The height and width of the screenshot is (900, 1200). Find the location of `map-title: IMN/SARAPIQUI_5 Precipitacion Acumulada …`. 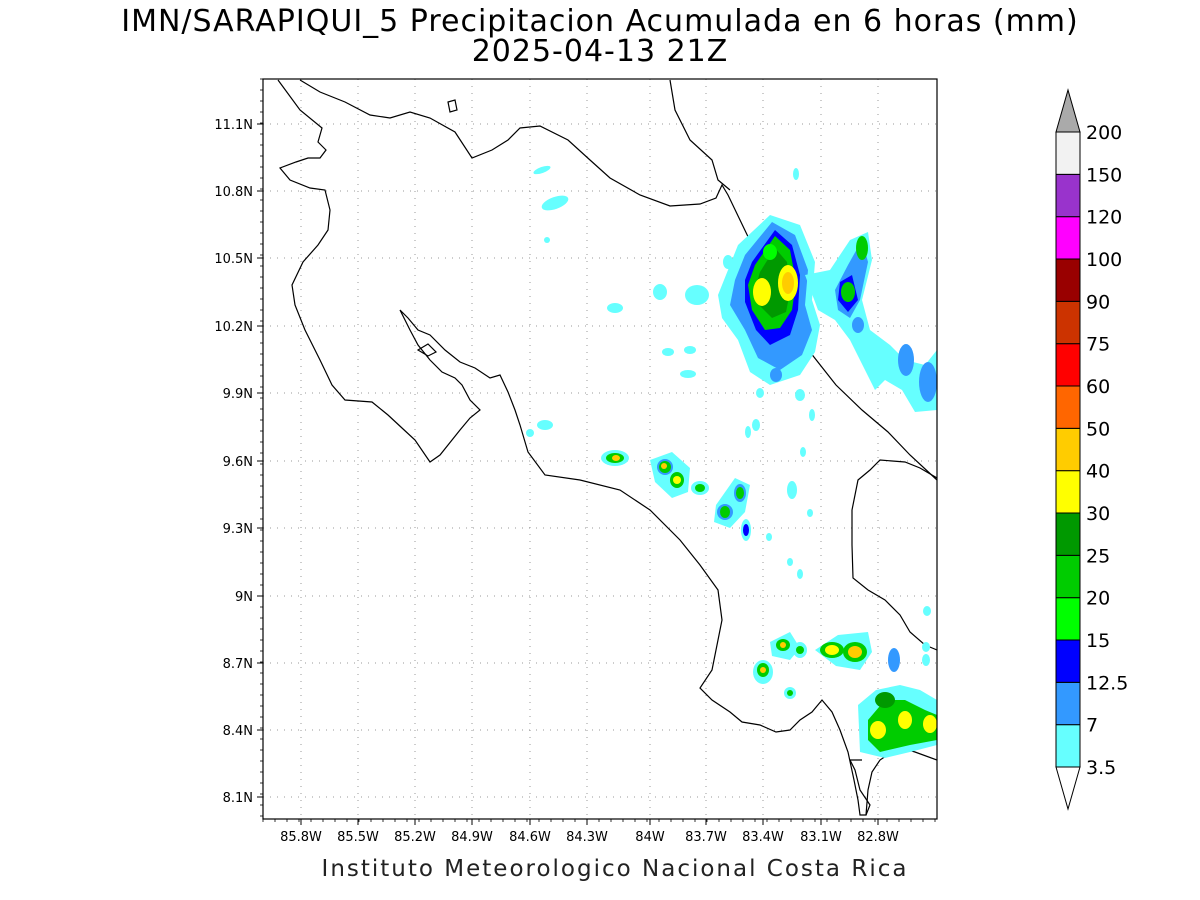

map-title: IMN/SARAPIQUI_5 Precipitacion Acumulada … is located at coordinates (600, 21).